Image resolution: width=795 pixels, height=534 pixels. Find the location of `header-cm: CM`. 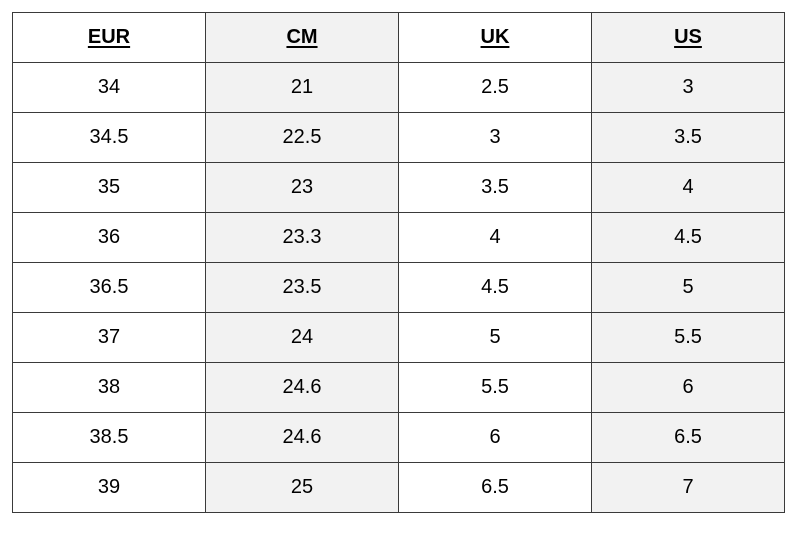

header-cm: CM is located at coordinates (302, 37).